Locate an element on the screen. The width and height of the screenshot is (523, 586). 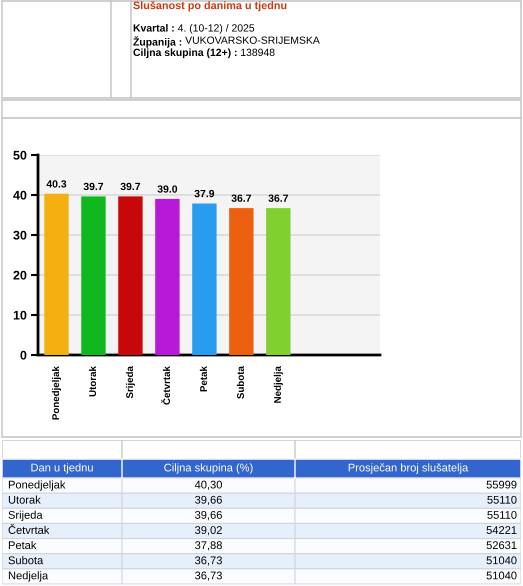
text: Kvartal : 4. (10-12) / 2025 is located at coordinates (194, 29).